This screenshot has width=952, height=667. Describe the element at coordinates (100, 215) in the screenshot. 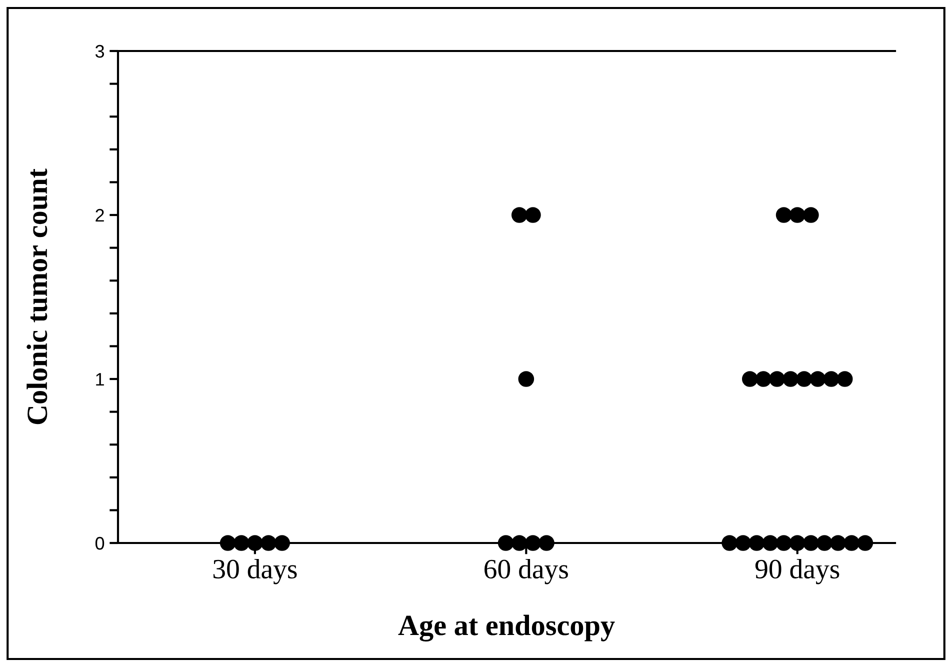

I see `y-tick-label: 2` at that location.